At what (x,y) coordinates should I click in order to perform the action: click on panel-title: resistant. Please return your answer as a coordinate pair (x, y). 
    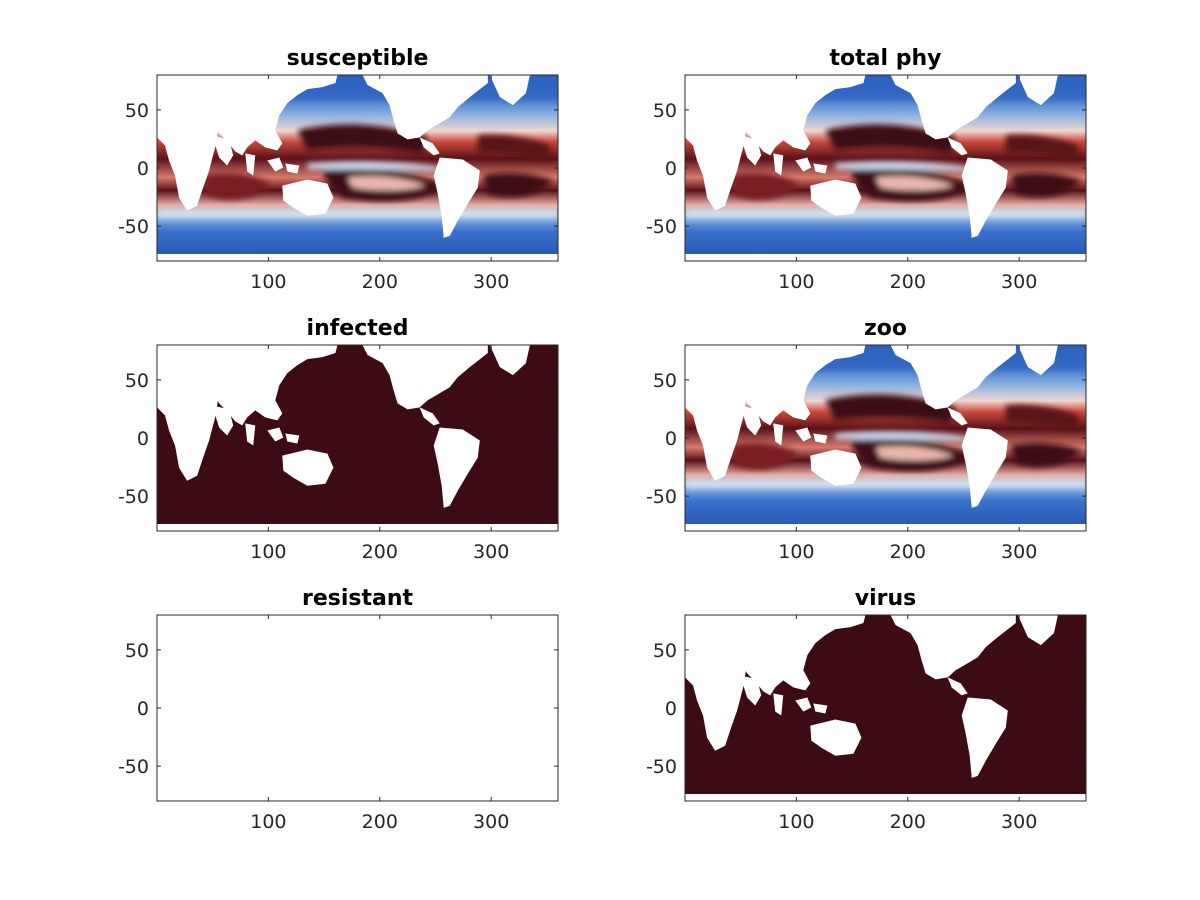
    Looking at the image, I should click on (358, 598).